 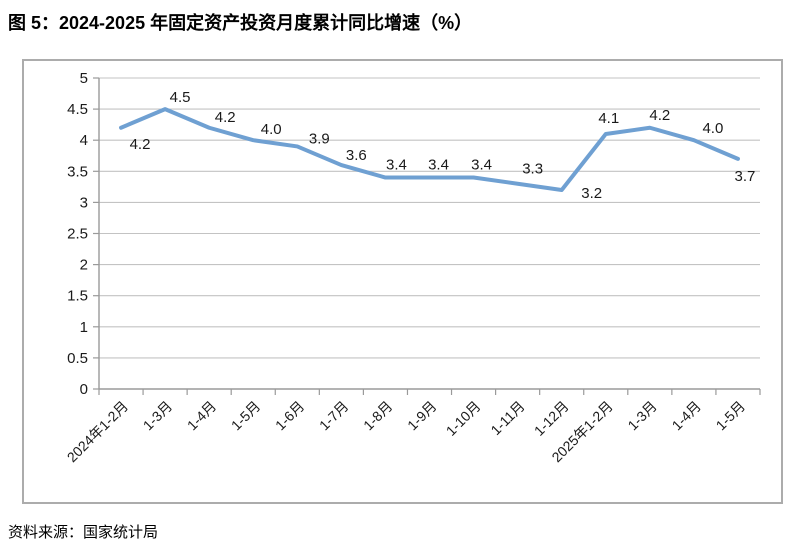 I want to click on y-tick-label: 3.5, so click(x=77, y=171).